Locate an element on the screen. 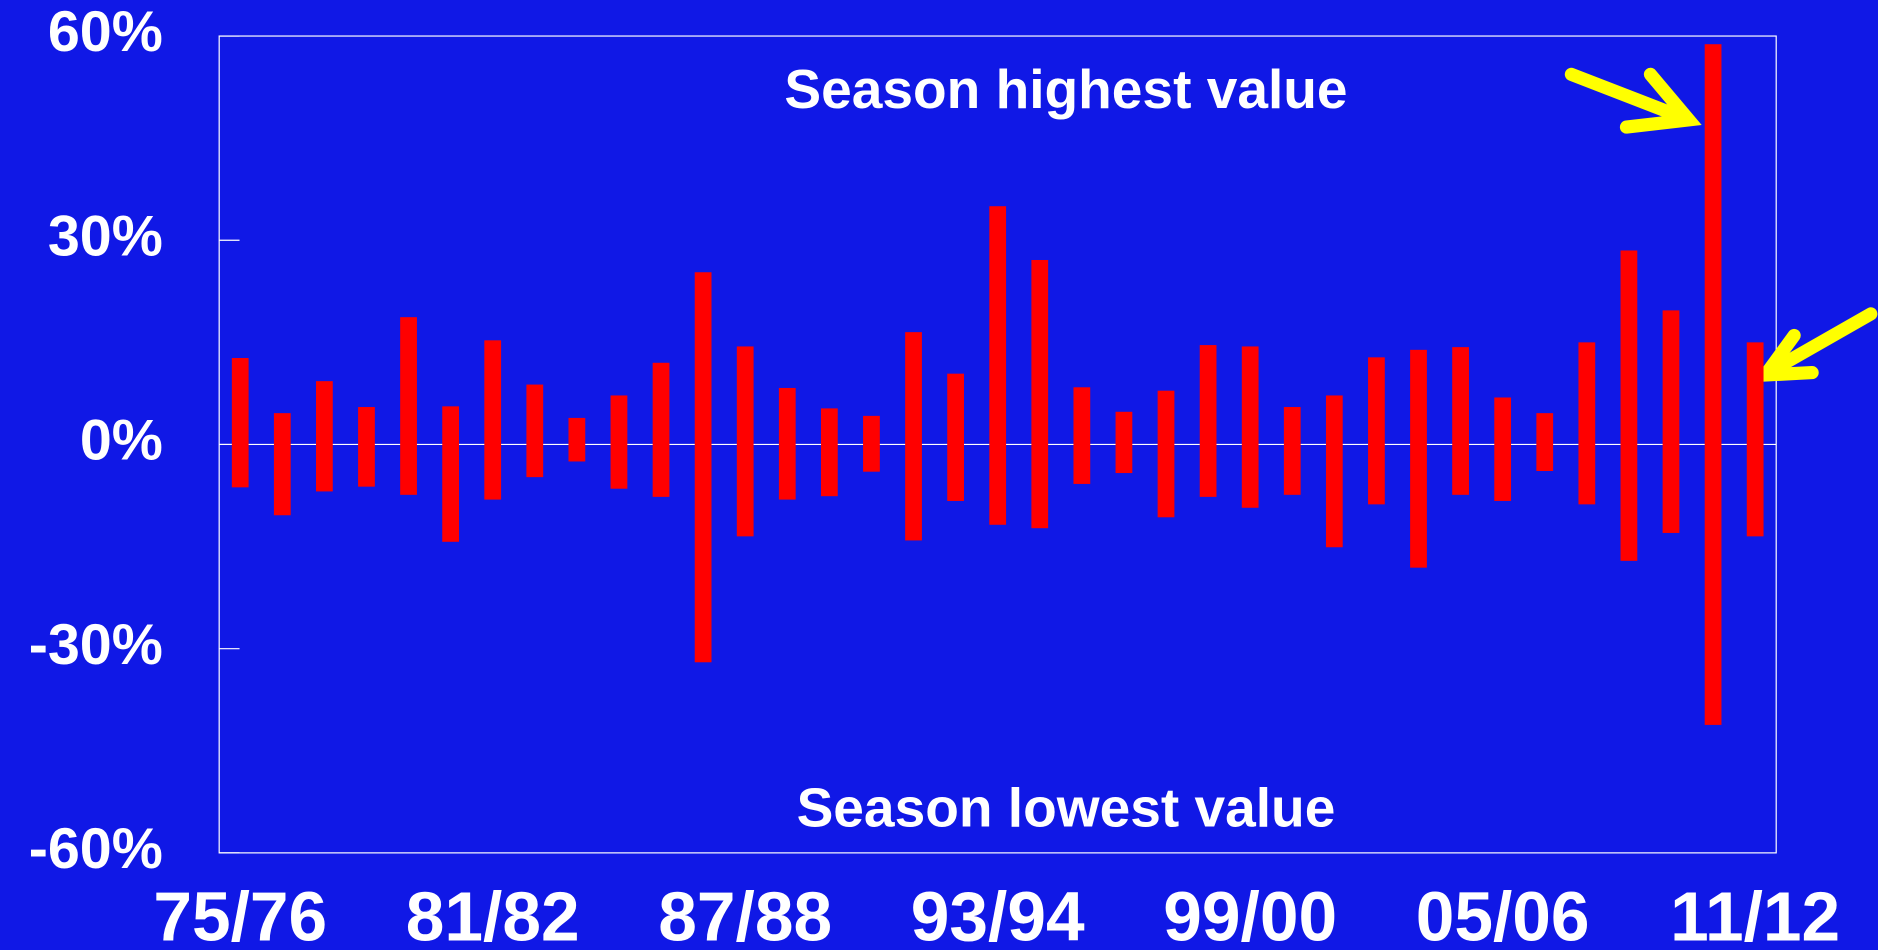 This screenshot has height=950, width=1878. y-tick-label: 60% is located at coordinates (105, 32).